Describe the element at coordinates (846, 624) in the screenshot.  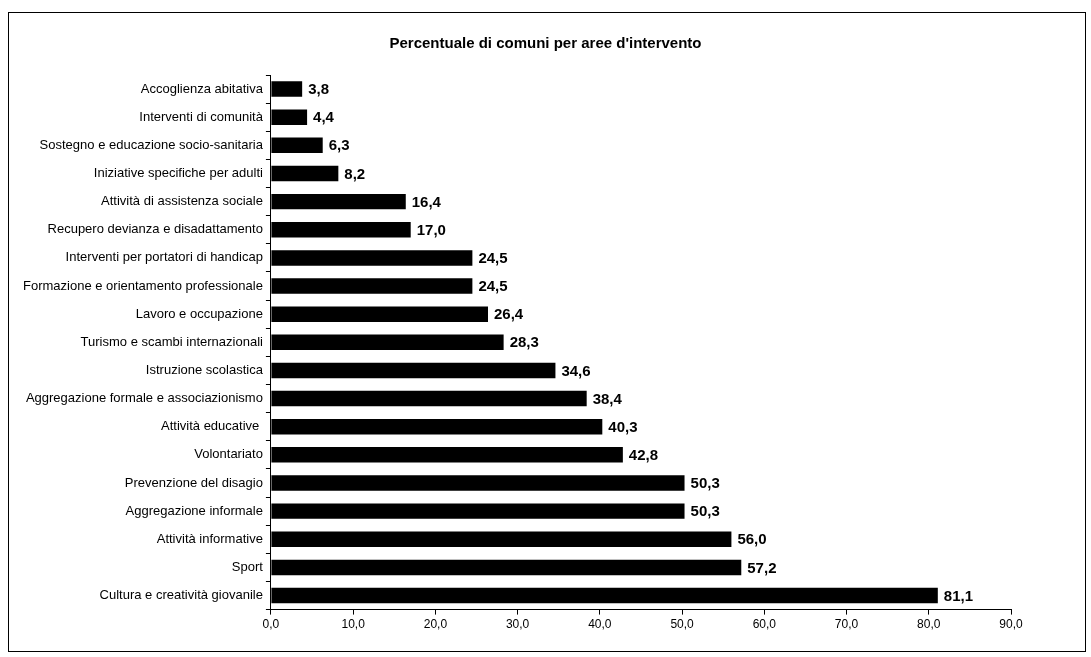
I see `x-tick-label: 70,0` at that location.